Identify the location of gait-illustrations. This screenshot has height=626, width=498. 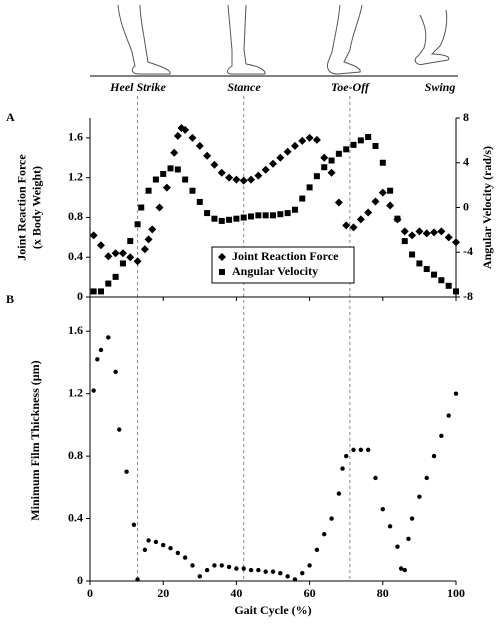
(274, 40).